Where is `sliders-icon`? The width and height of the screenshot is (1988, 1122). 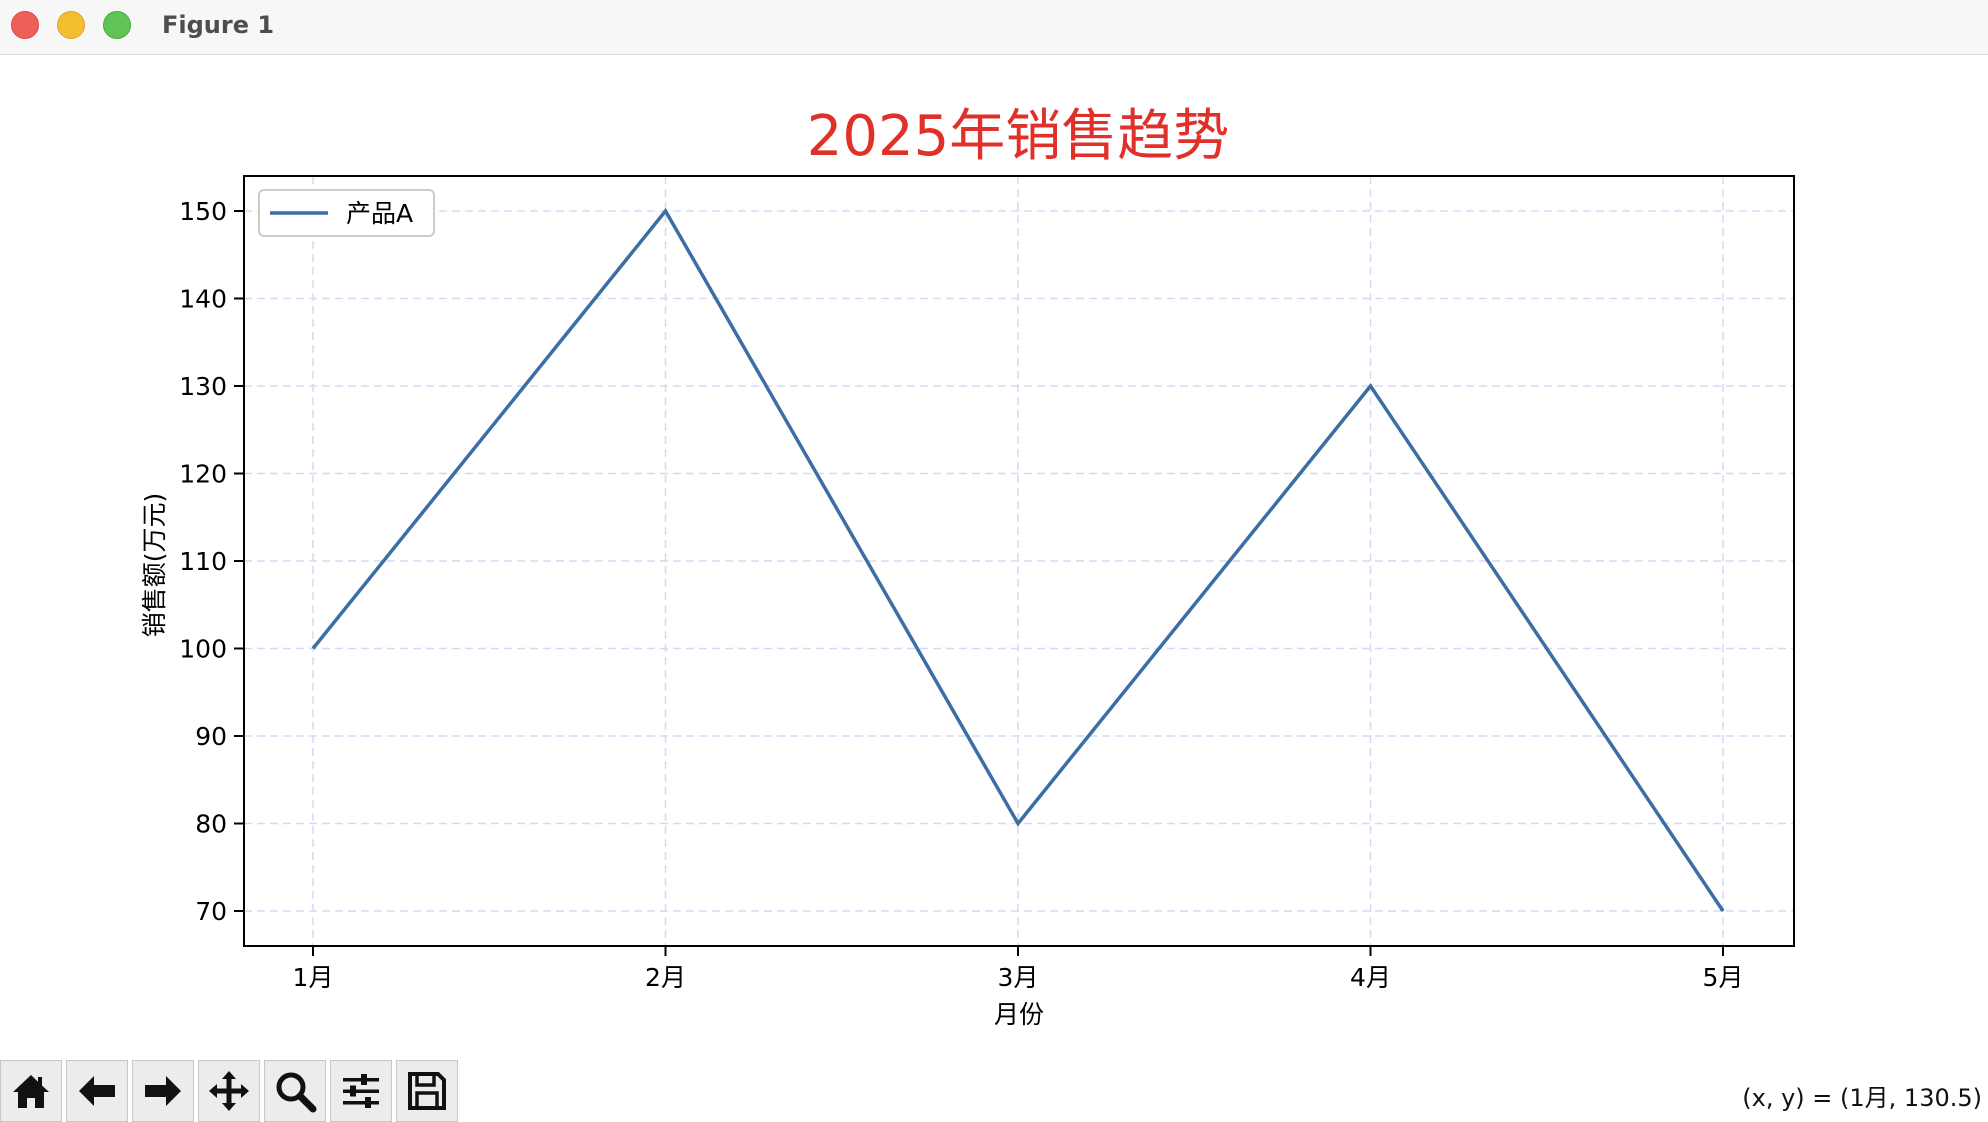
sliders-icon is located at coordinates (361, 1091).